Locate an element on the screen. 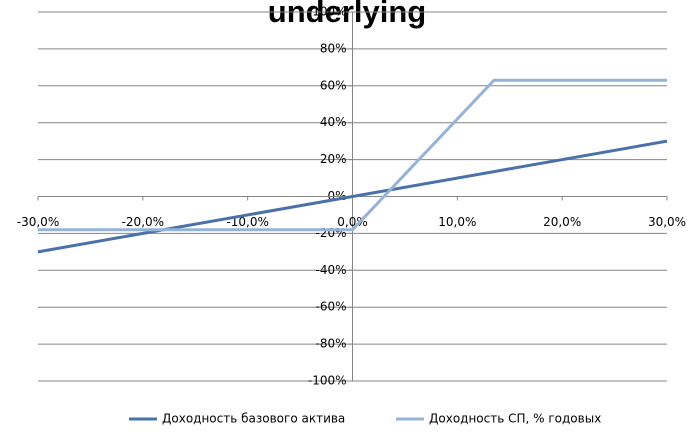 The height and width of the screenshot is (438, 694). x-tick-label: -10,0% is located at coordinates (247, 222).